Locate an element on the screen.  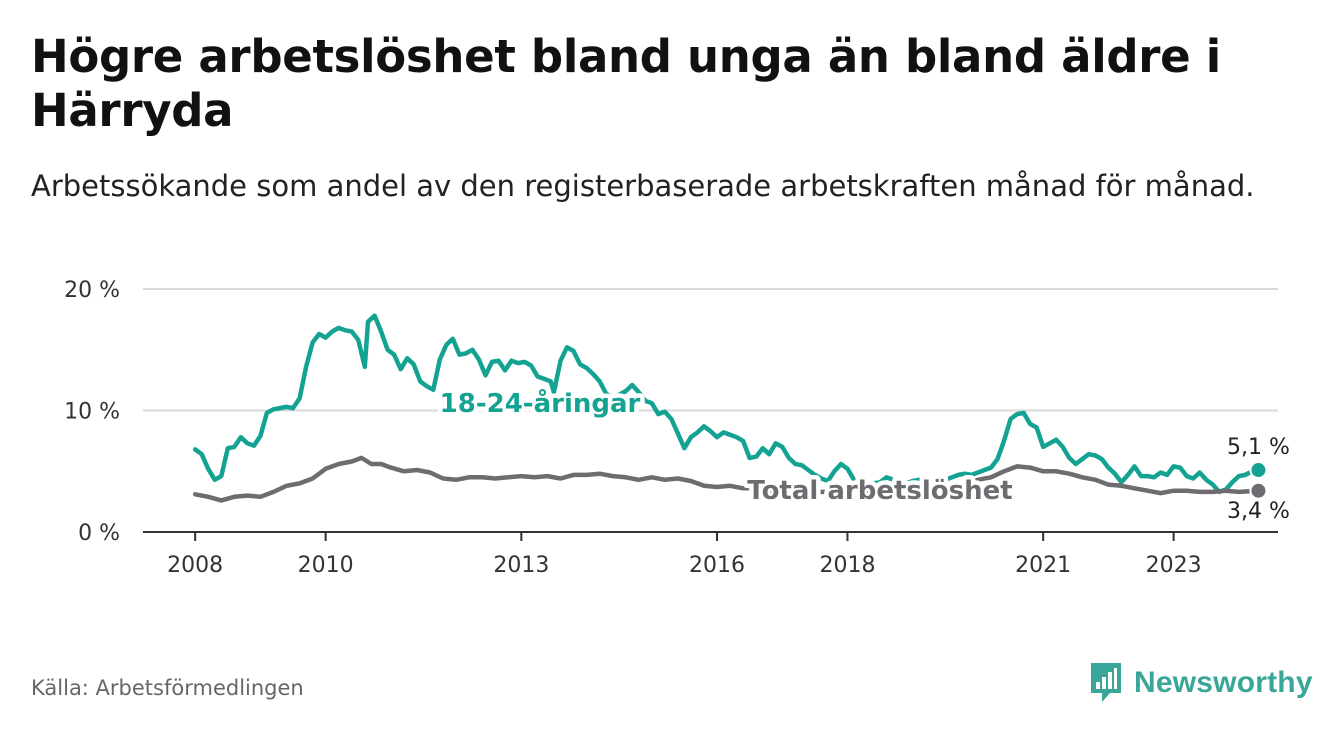
total-end-dot is located at coordinates (1258, 490).